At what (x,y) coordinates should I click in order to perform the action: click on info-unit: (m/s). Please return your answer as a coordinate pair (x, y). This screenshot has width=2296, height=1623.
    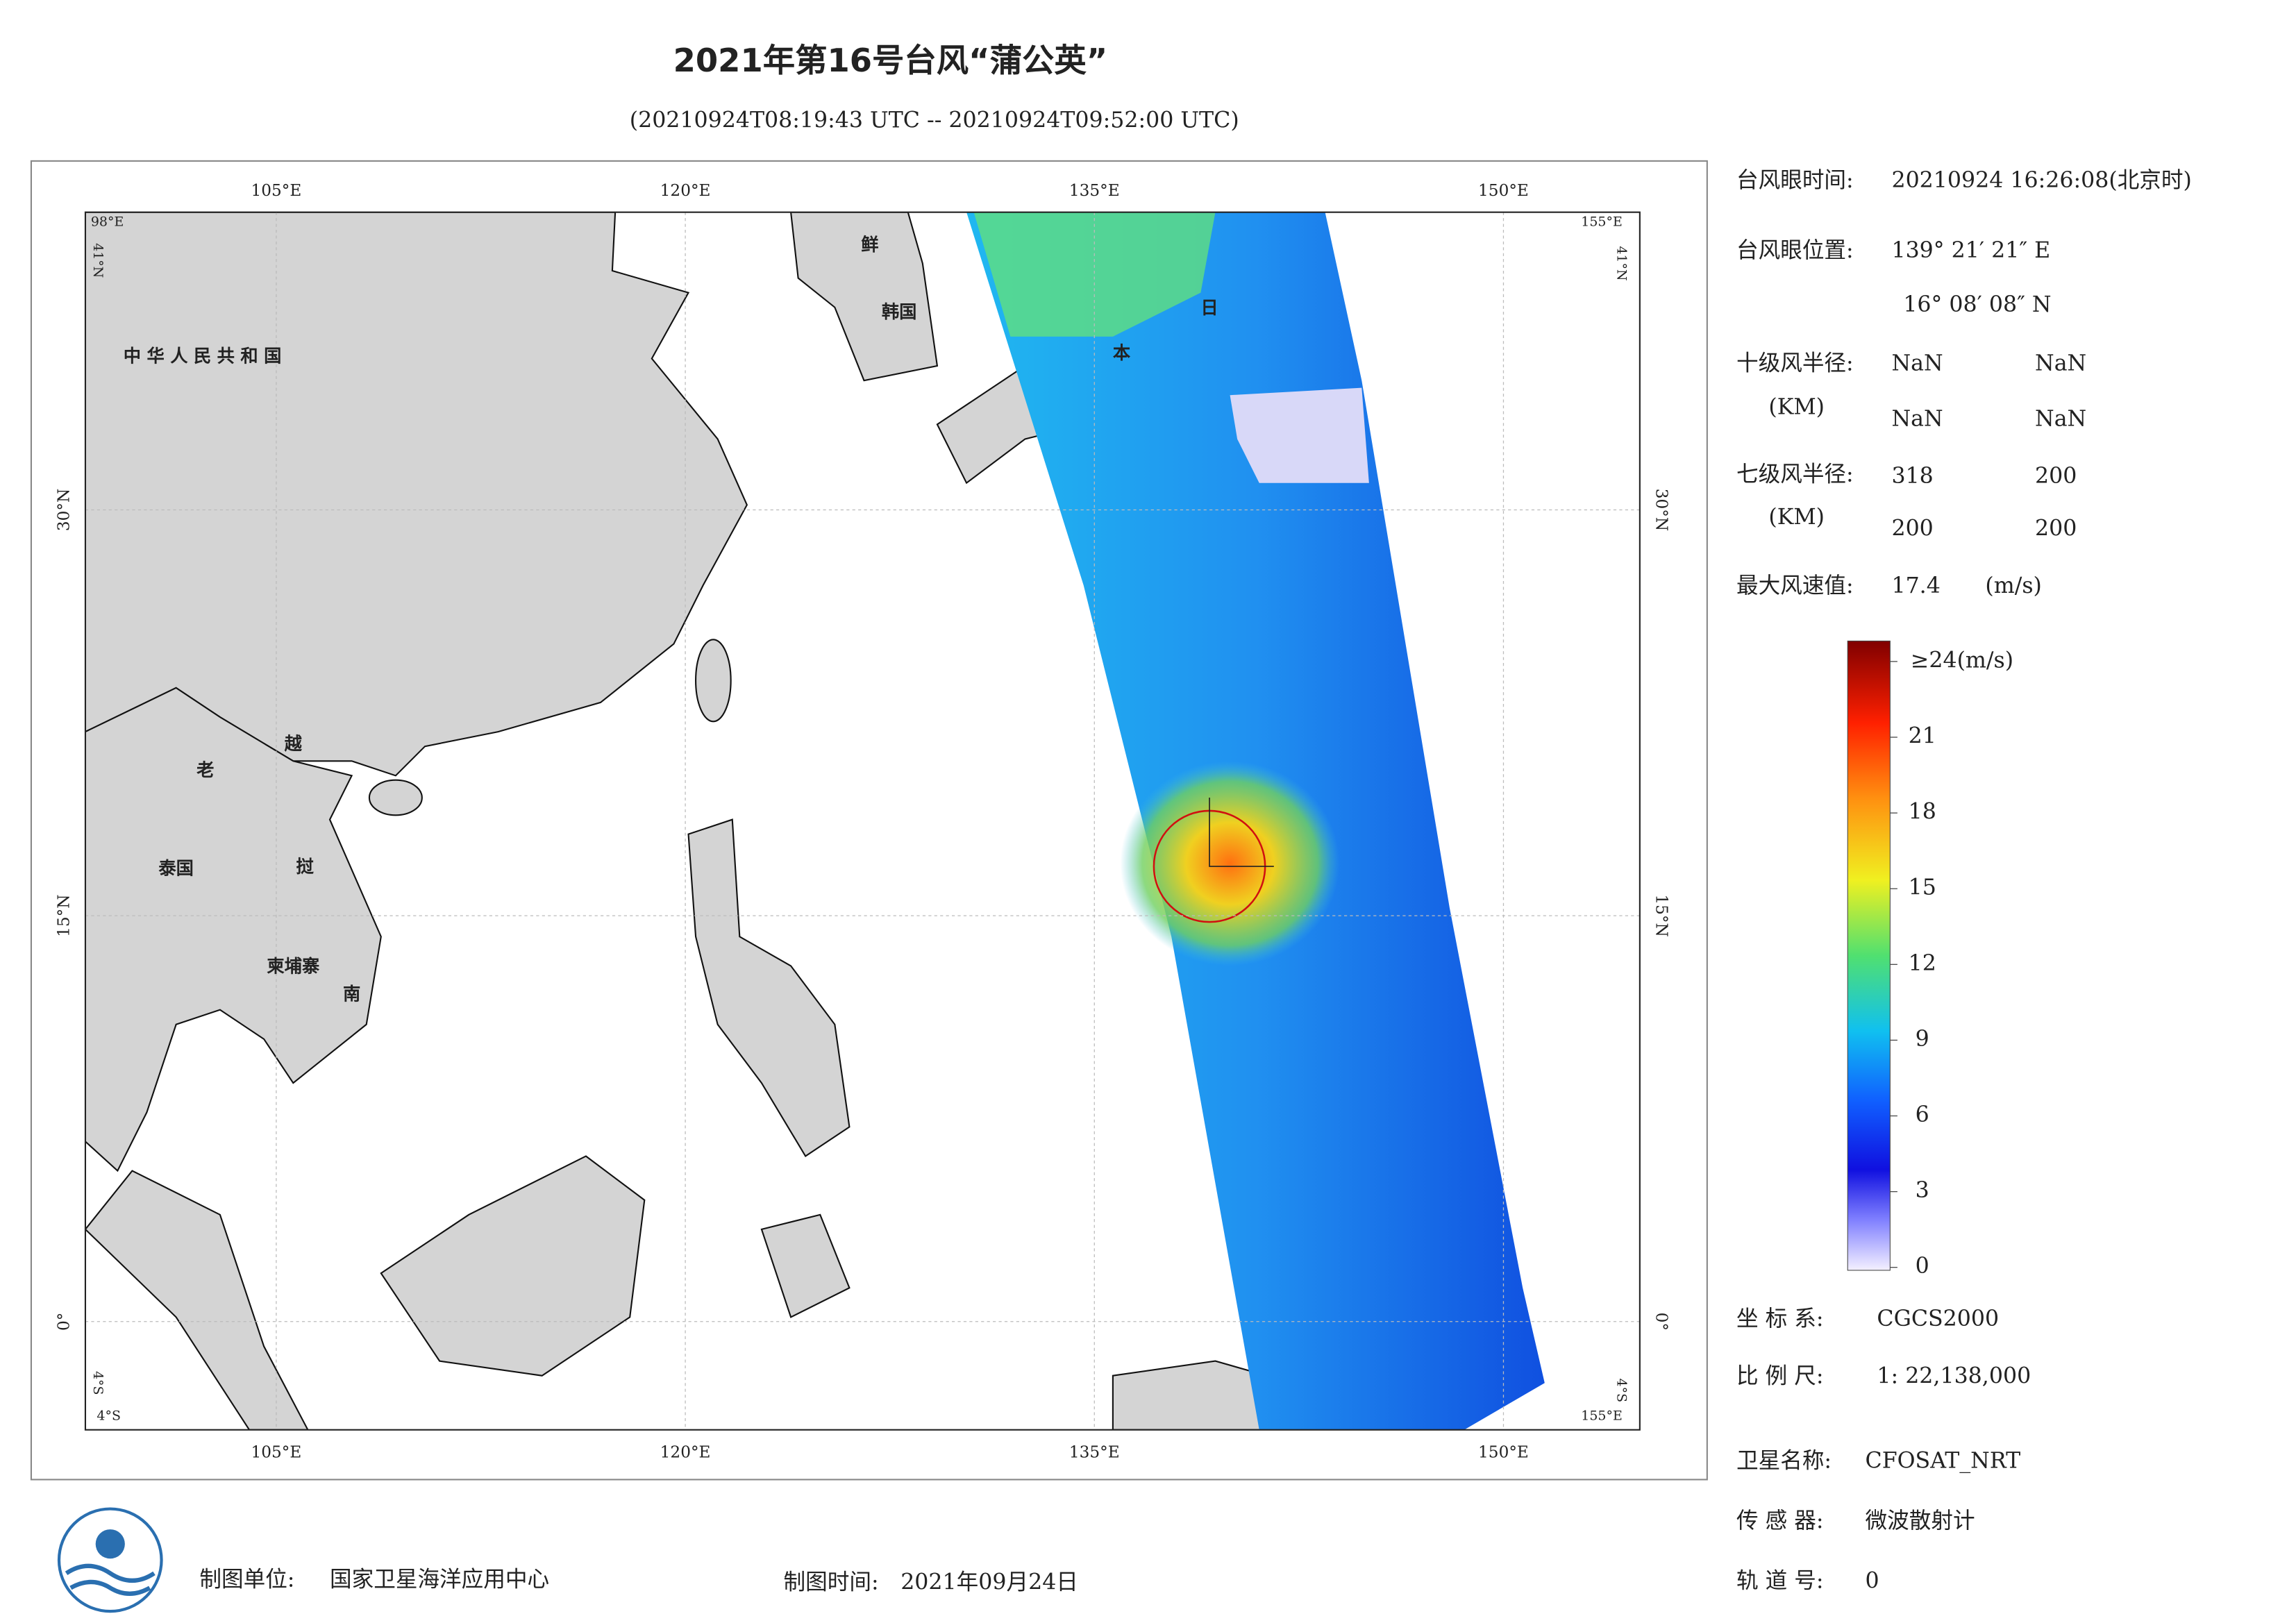
    Looking at the image, I should click on (2013, 585).